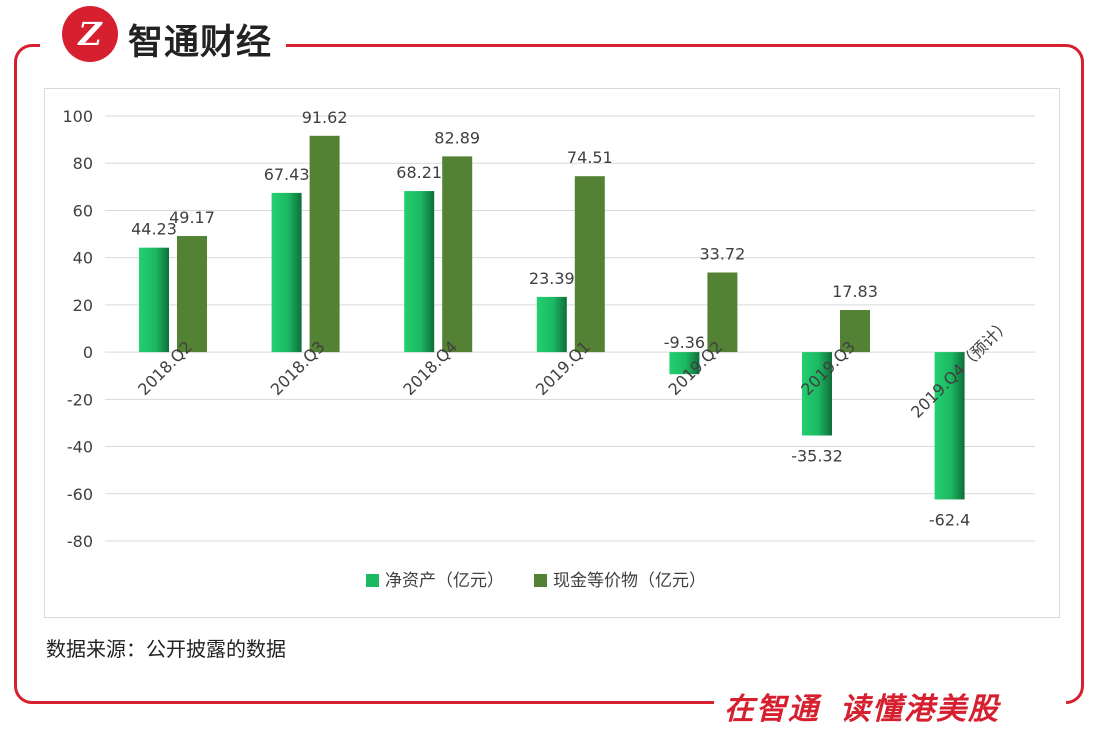 This screenshot has height=738, width=1104. I want to click on data-label: -9.36, so click(684, 342).